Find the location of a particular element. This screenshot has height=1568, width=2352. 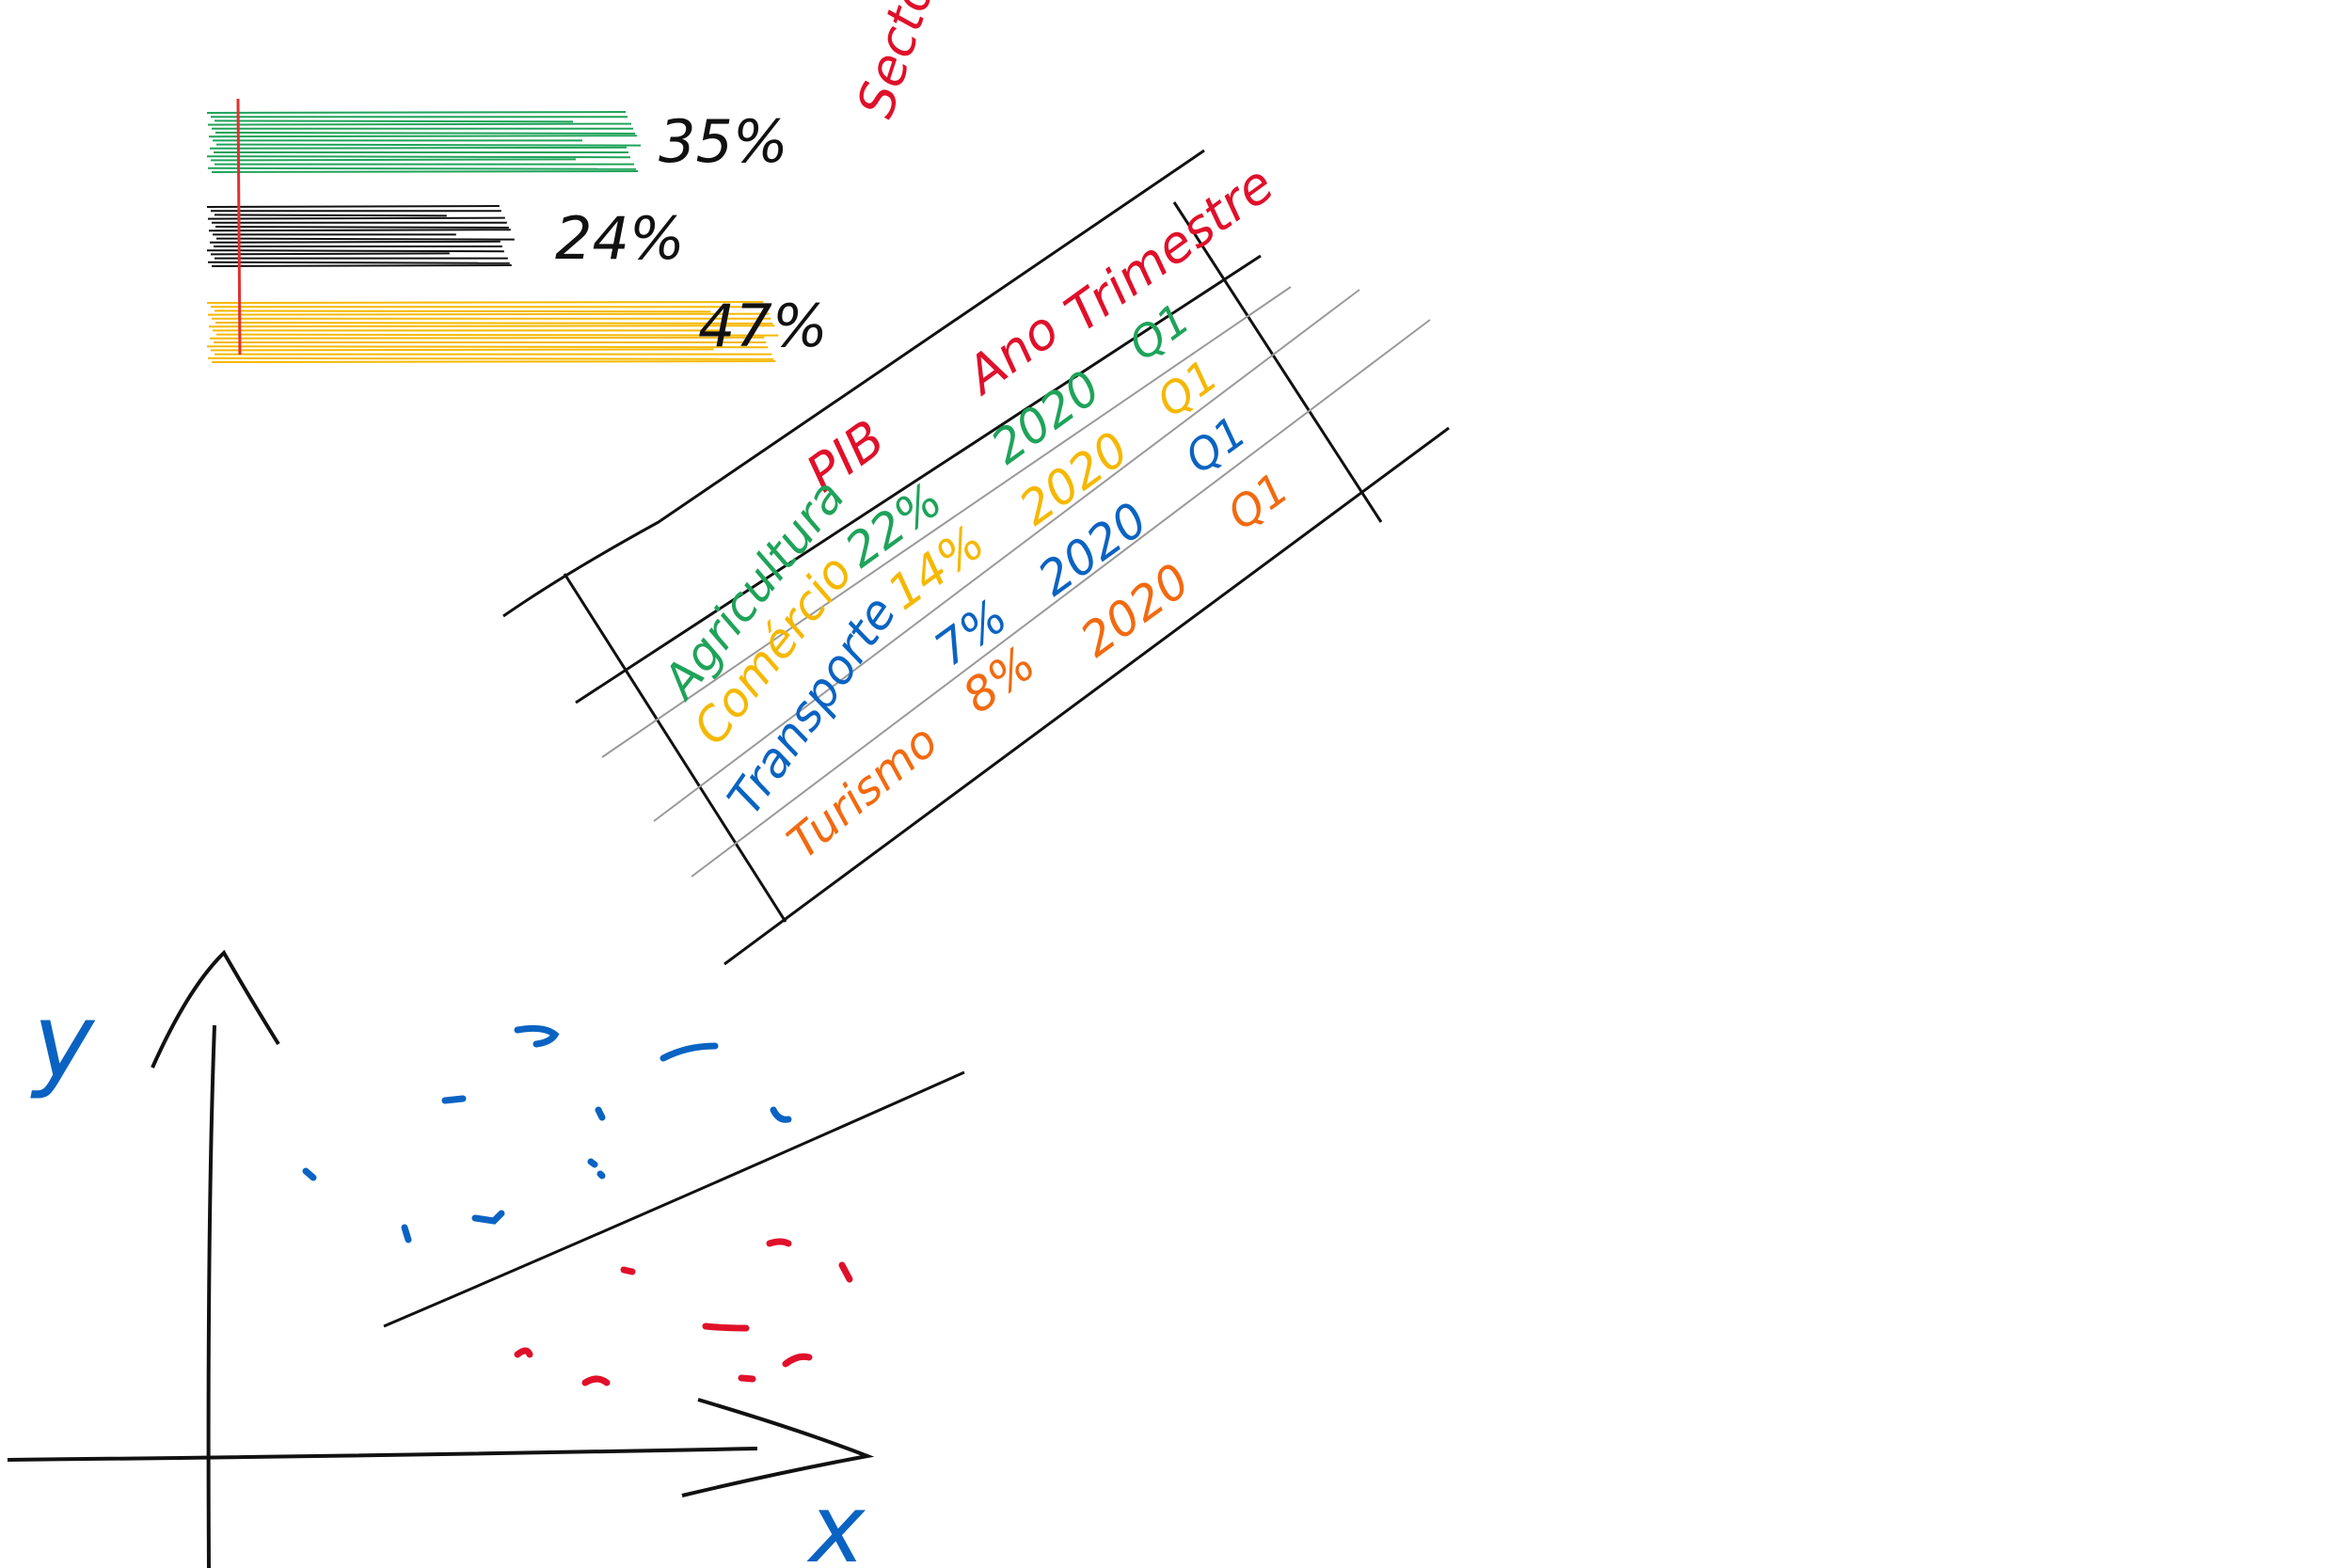

header-sector: Sector is located at coordinates (899, 62).